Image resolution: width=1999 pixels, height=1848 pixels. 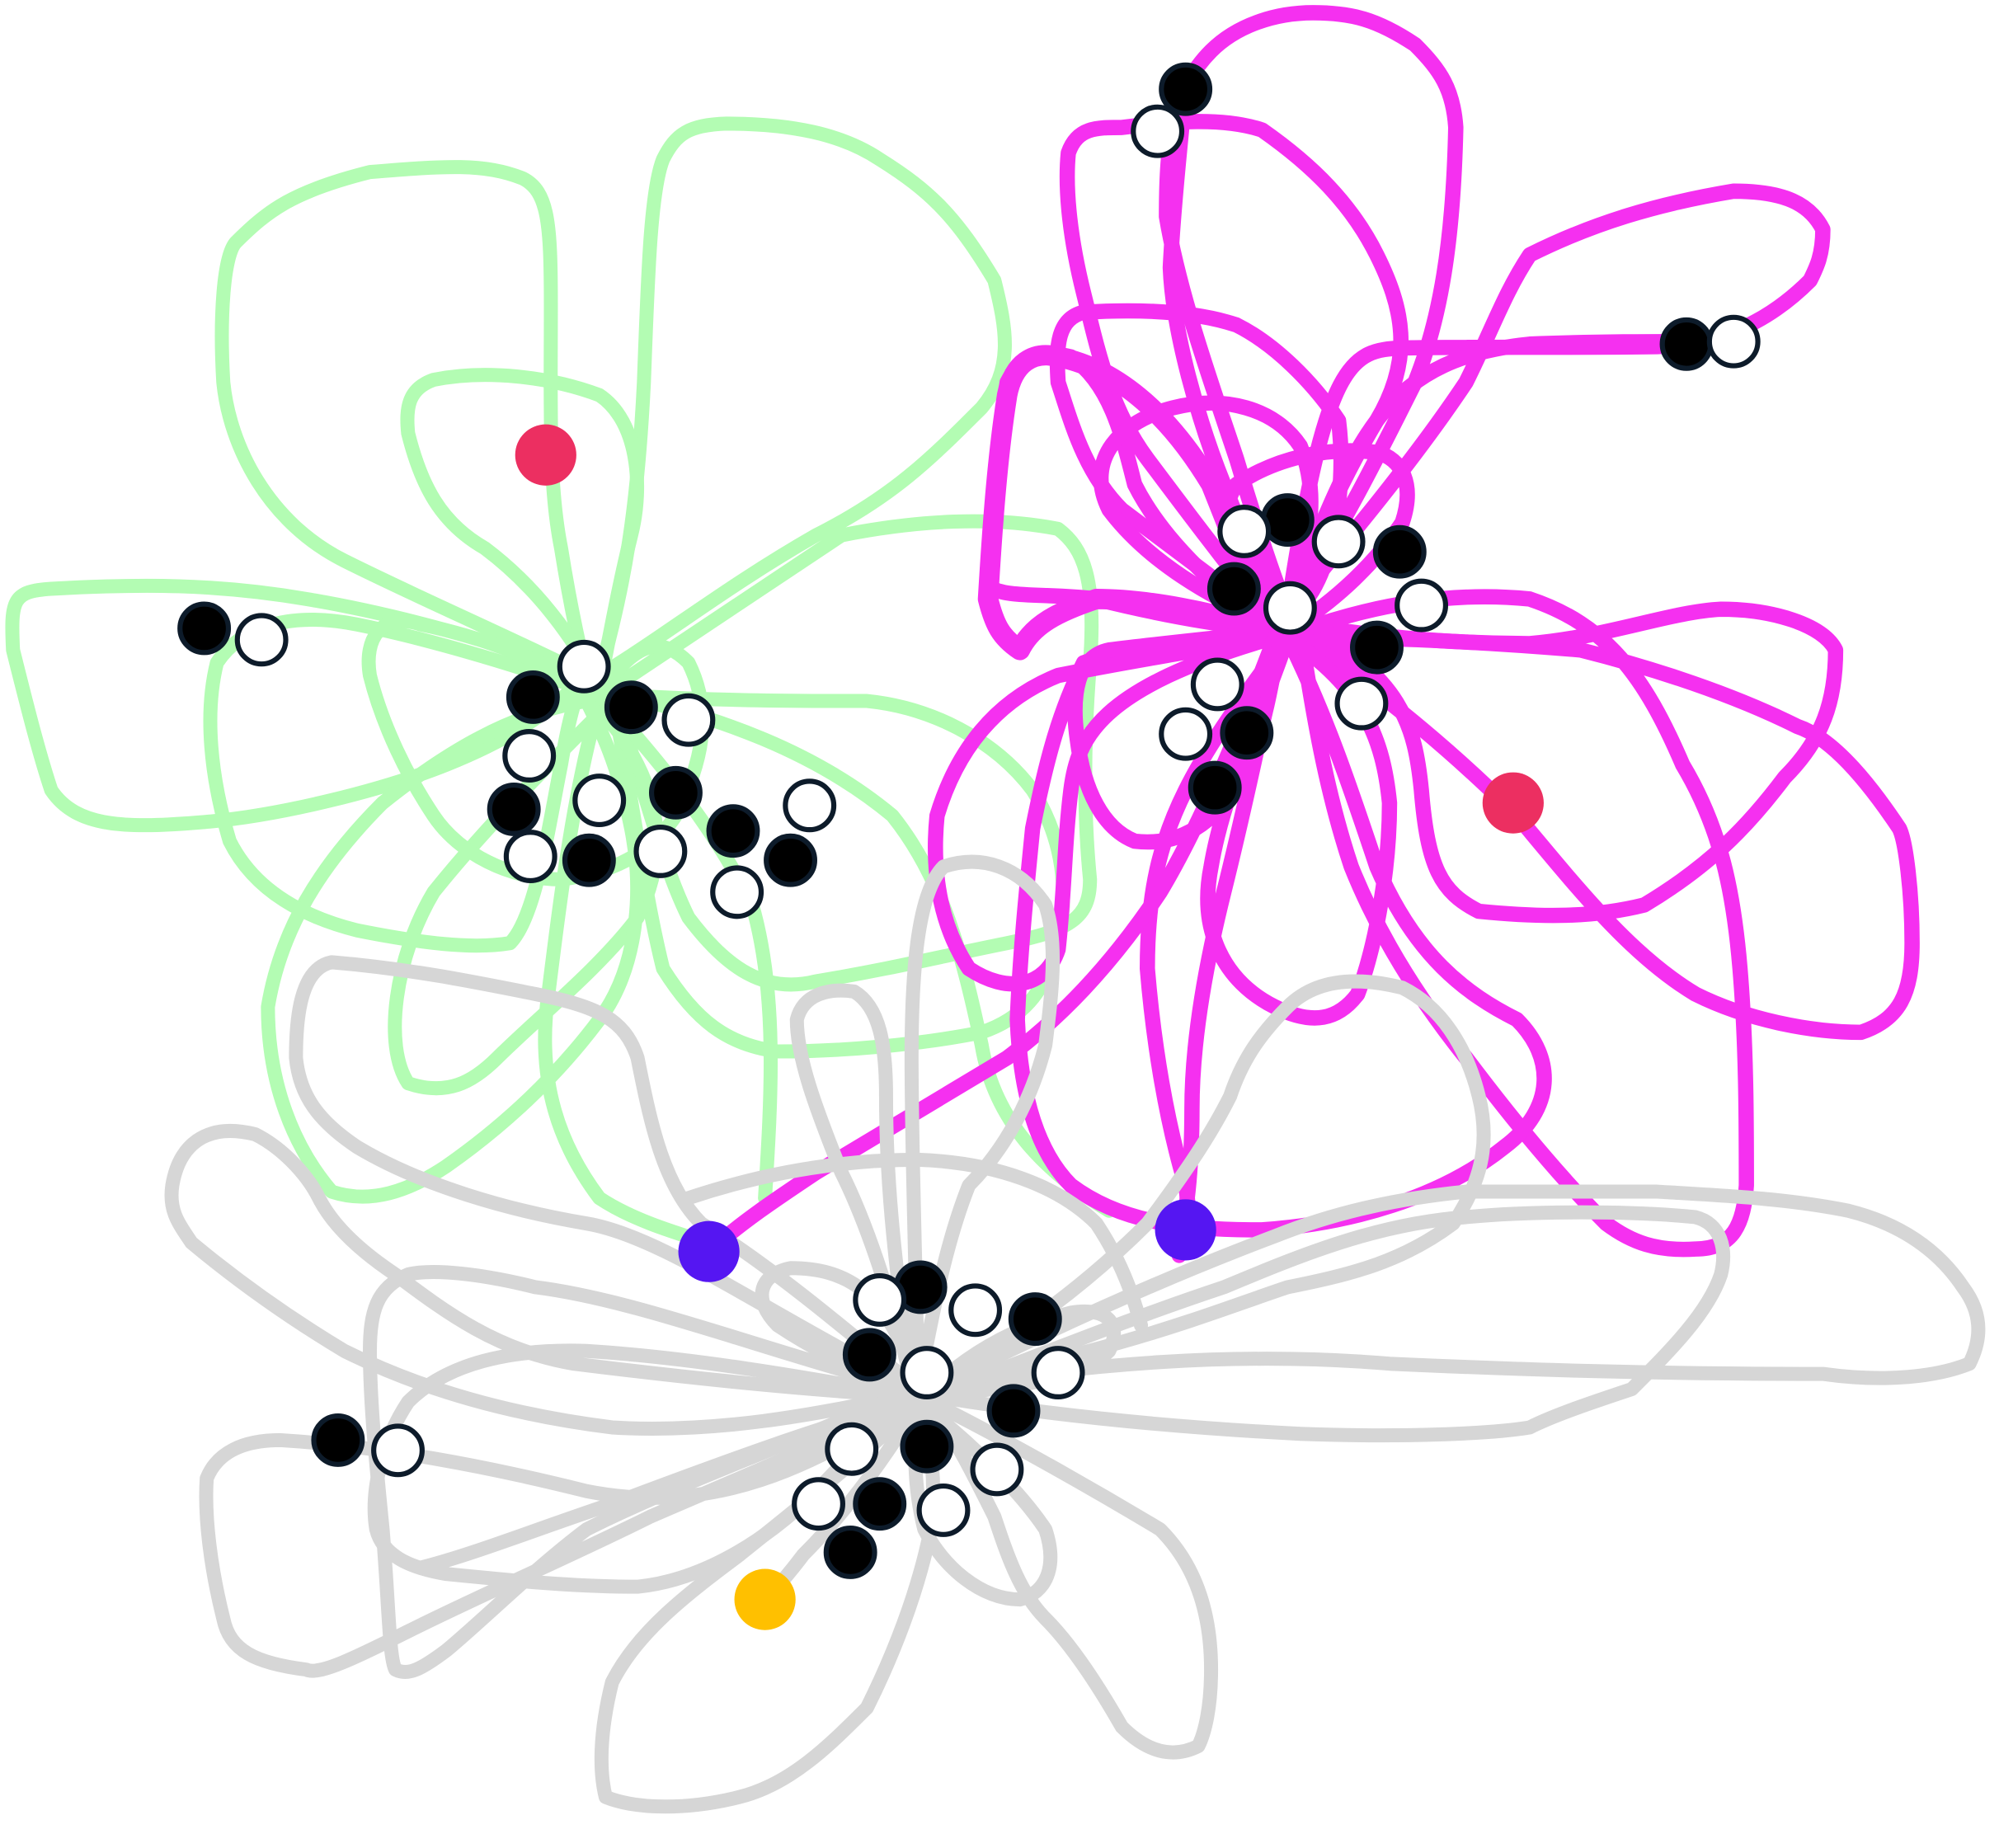 What do you see at coordinates (802, 399) in the screenshot?
I see `green-loop-top` at bounding box center [802, 399].